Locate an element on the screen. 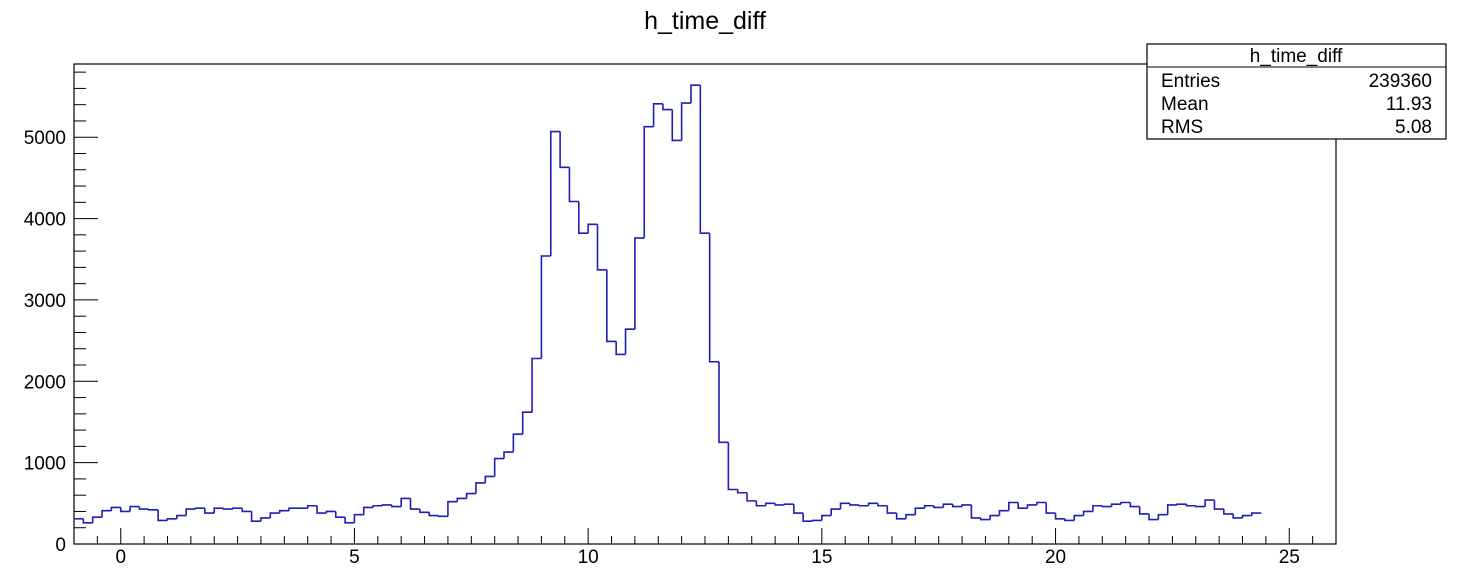 Image resolution: width=1462 pixels, height=568 pixels. y-tick-label: 3000 is located at coordinates (45, 301).